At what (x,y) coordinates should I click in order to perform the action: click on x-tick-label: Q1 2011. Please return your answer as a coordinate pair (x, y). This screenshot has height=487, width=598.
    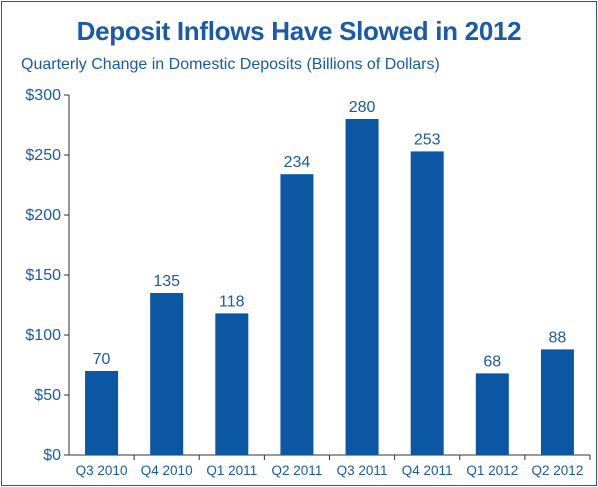
    Looking at the image, I should click on (231, 470).